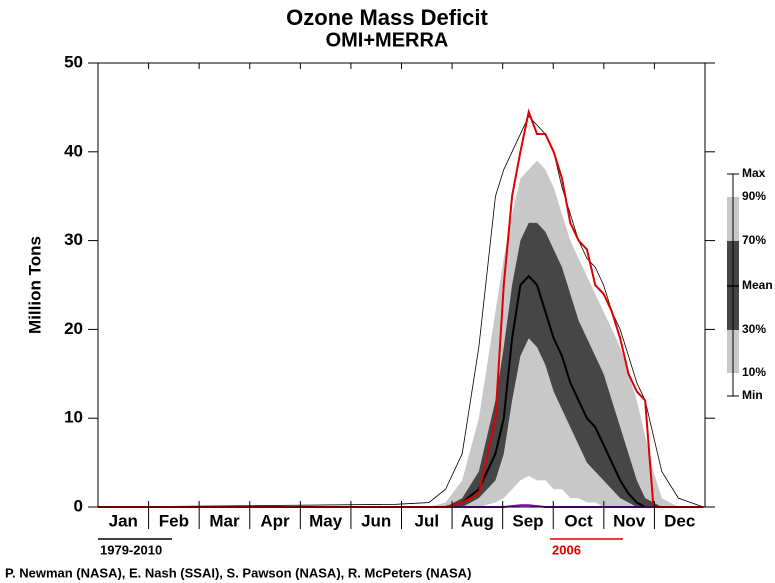  Describe the element at coordinates (387, 40) in the screenshot. I see `chart-subtitle: OMI+MERRA` at that location.